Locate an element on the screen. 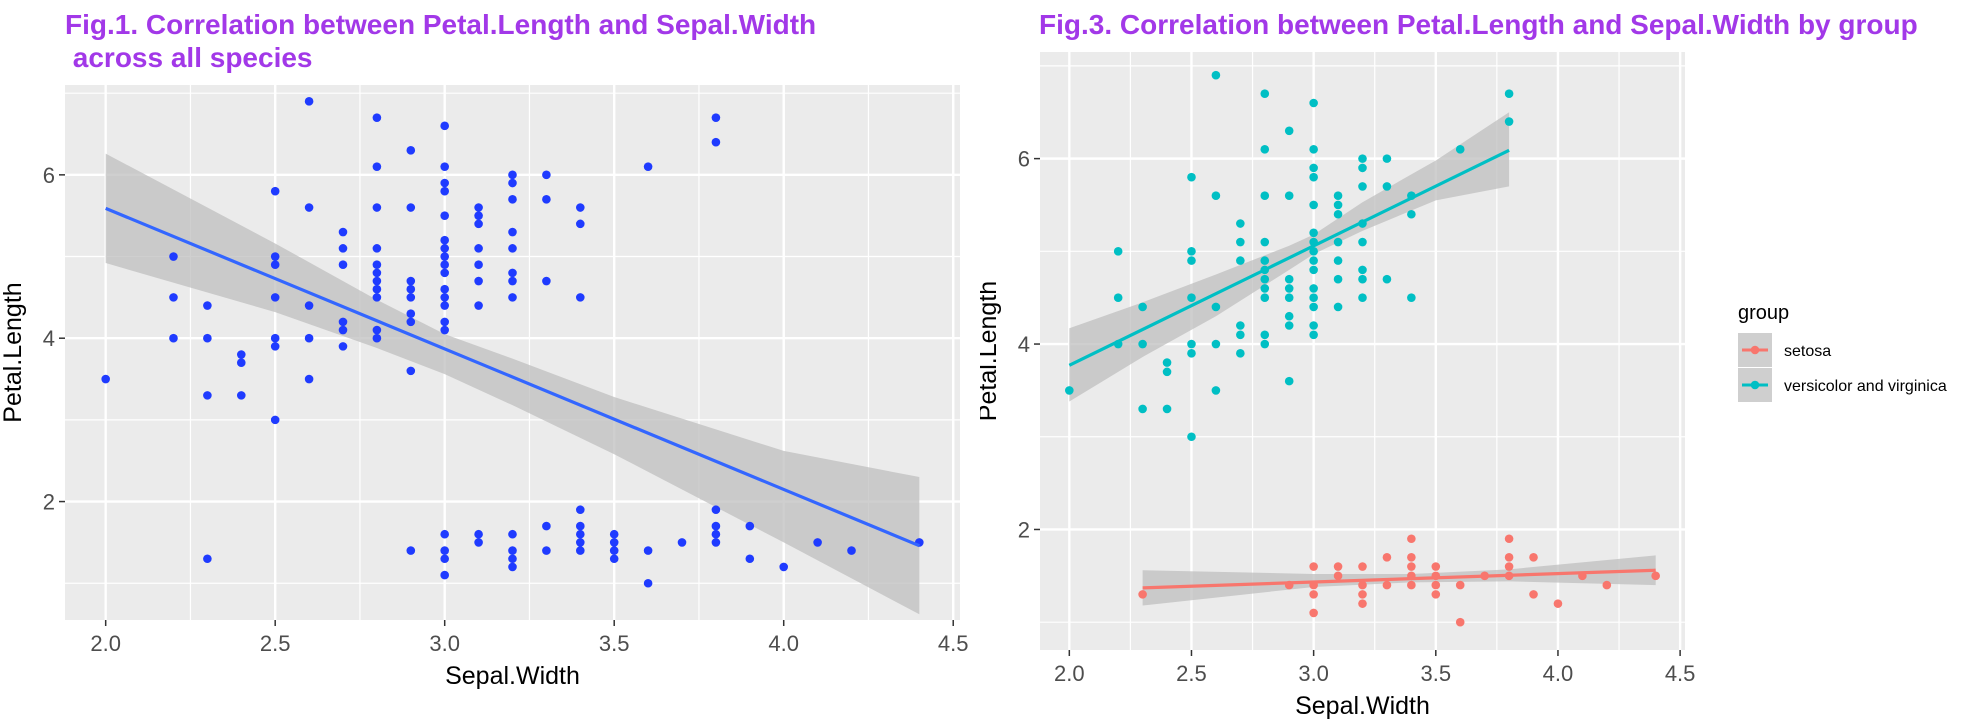 The image size is (1985, 727). regression-line is located at coordinates (1399, 579).